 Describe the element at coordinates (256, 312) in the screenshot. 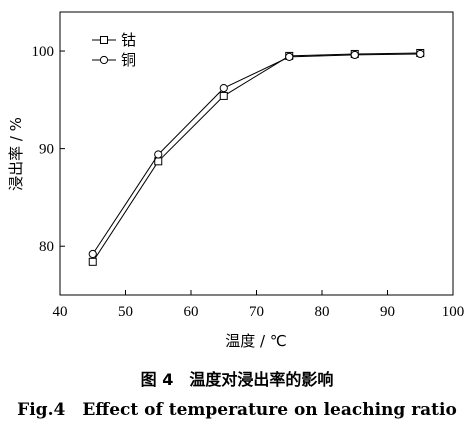

I see `x-tick-label-70: 70` at that location.